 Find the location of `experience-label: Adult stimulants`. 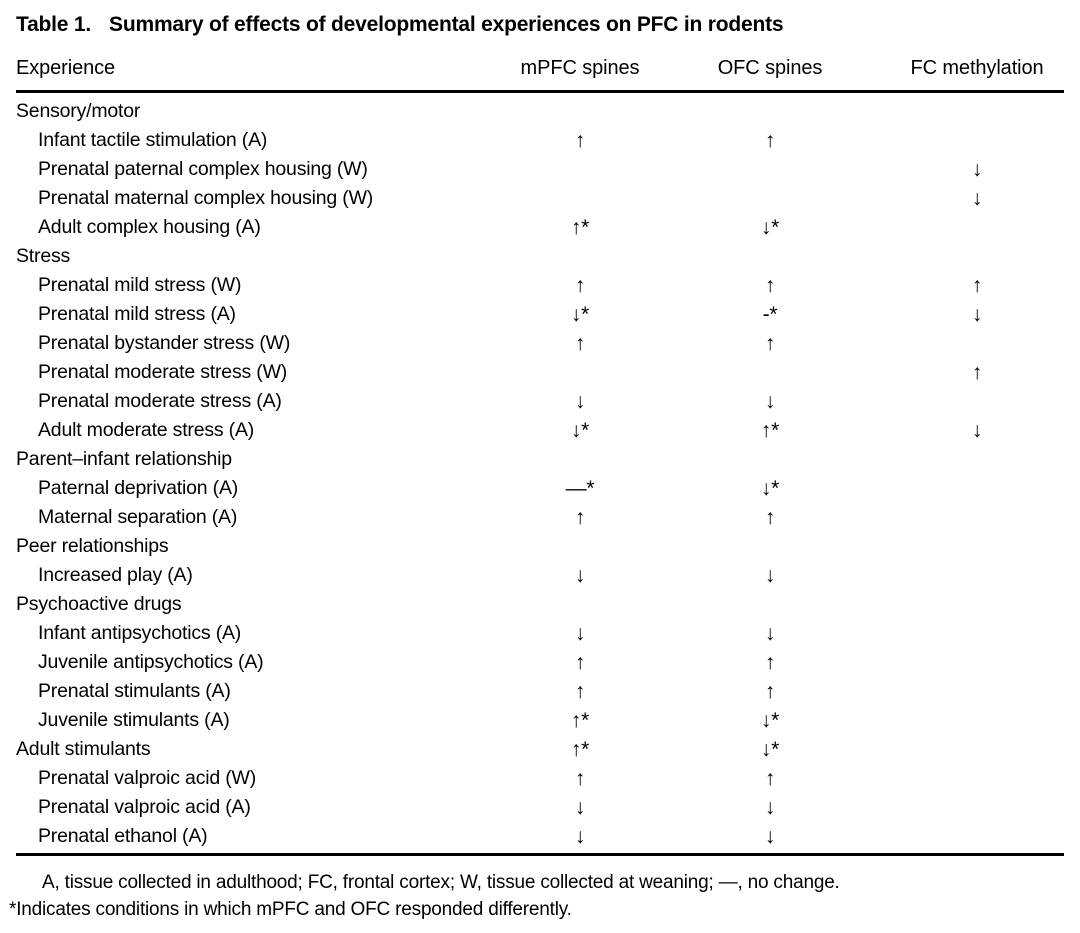

experience-label: Adult stimulants is located at coordinates (83, 749).